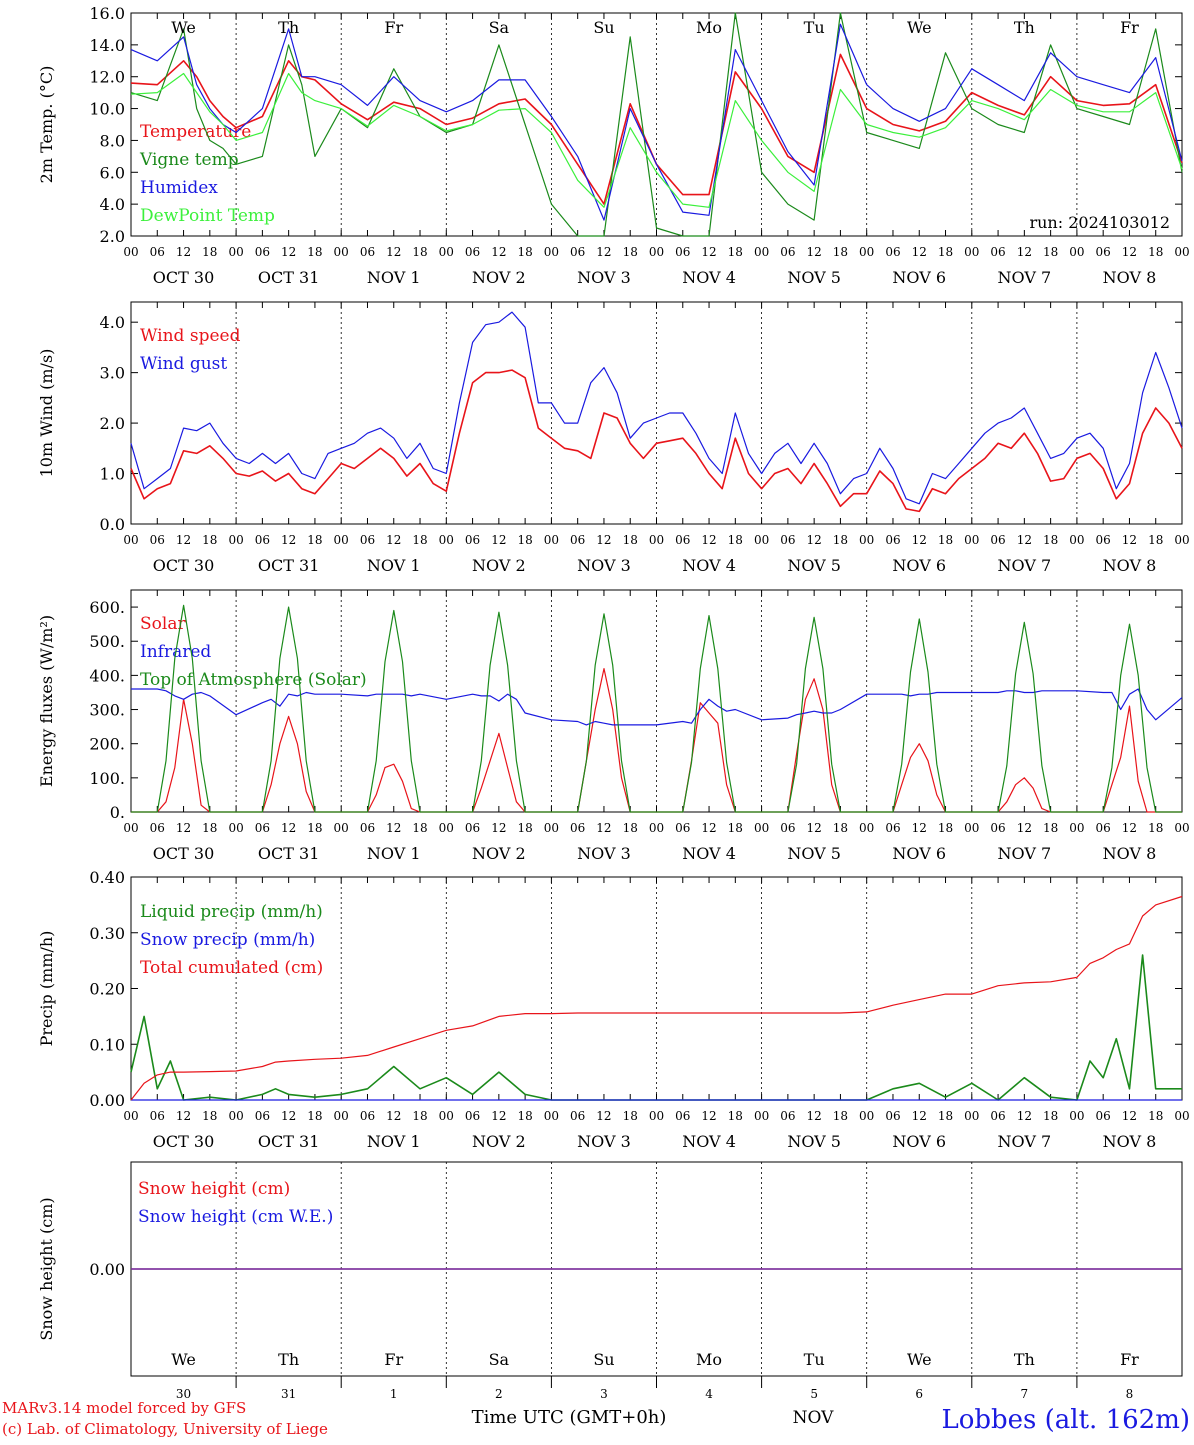 The height and width of the screenshot is (1445, 1194). I want to click on legend-entry: Top of Atmosphere (Solar), so click(253, 680).